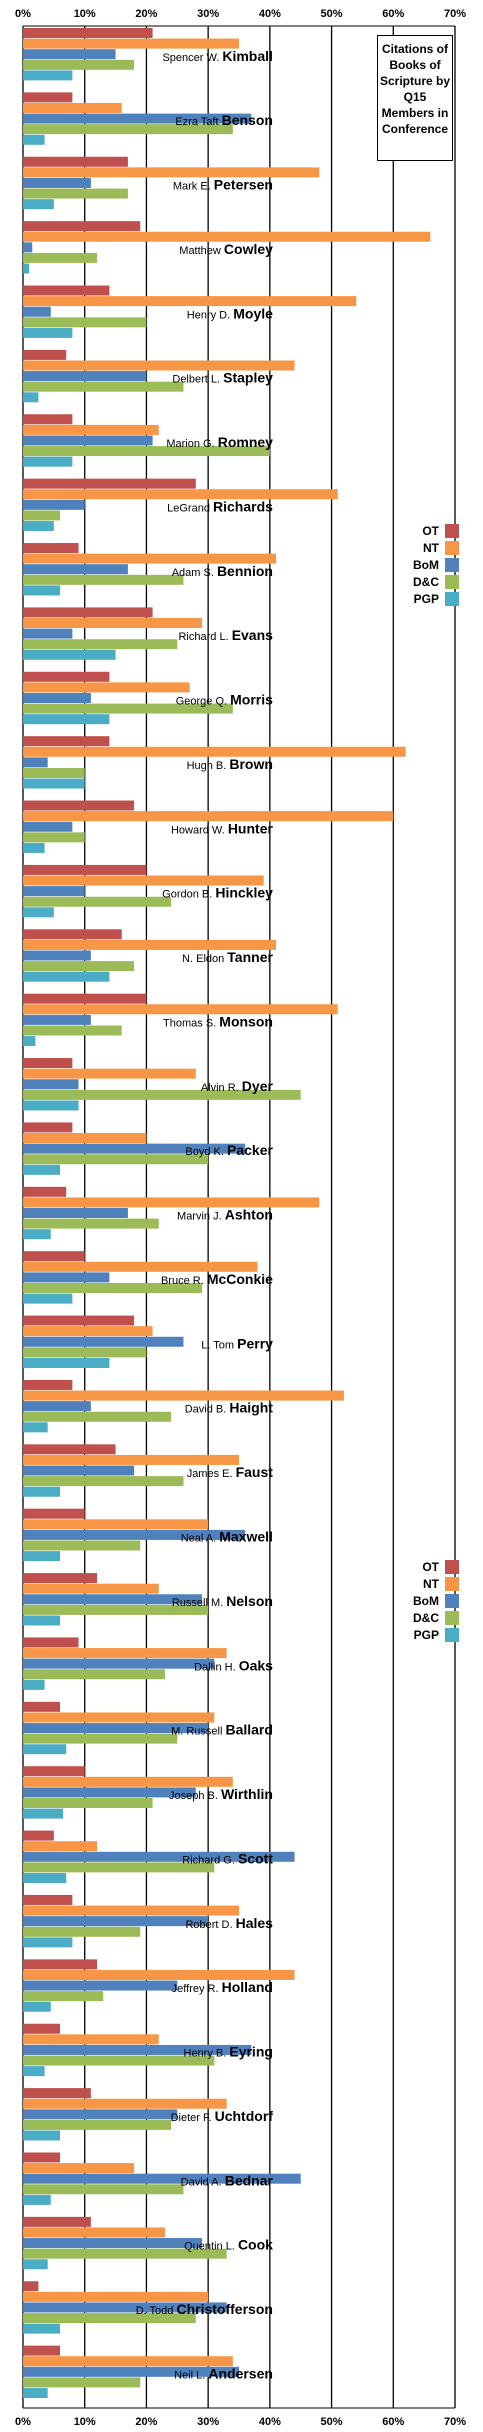  I want to click on bar-22-ot, so click(69, 1449).